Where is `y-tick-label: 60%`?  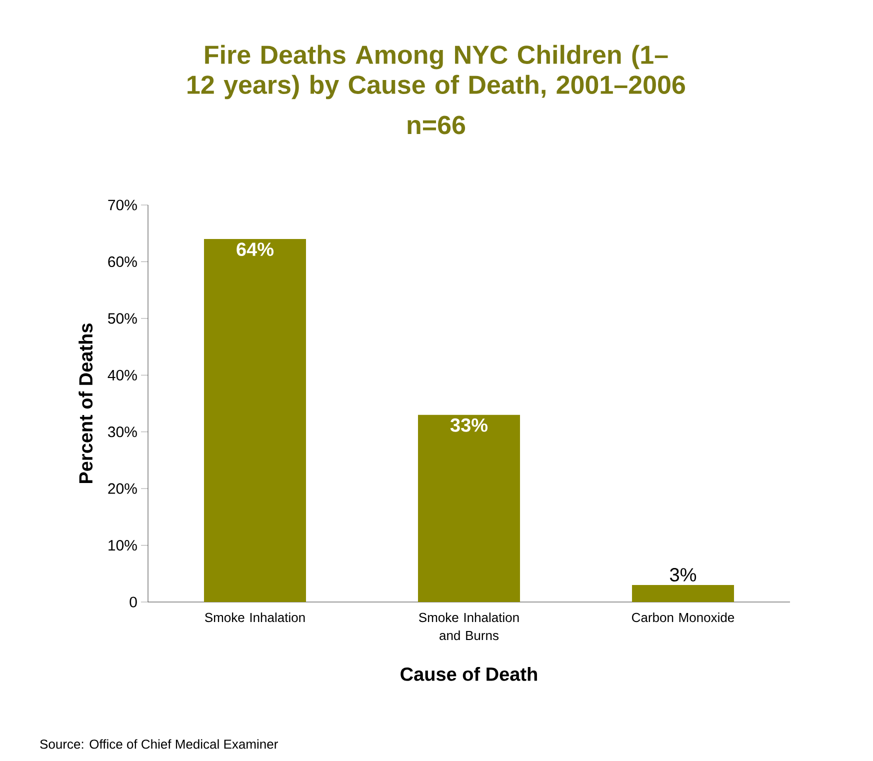 y-tick-label: 60% is located at coordinates (122, 262).